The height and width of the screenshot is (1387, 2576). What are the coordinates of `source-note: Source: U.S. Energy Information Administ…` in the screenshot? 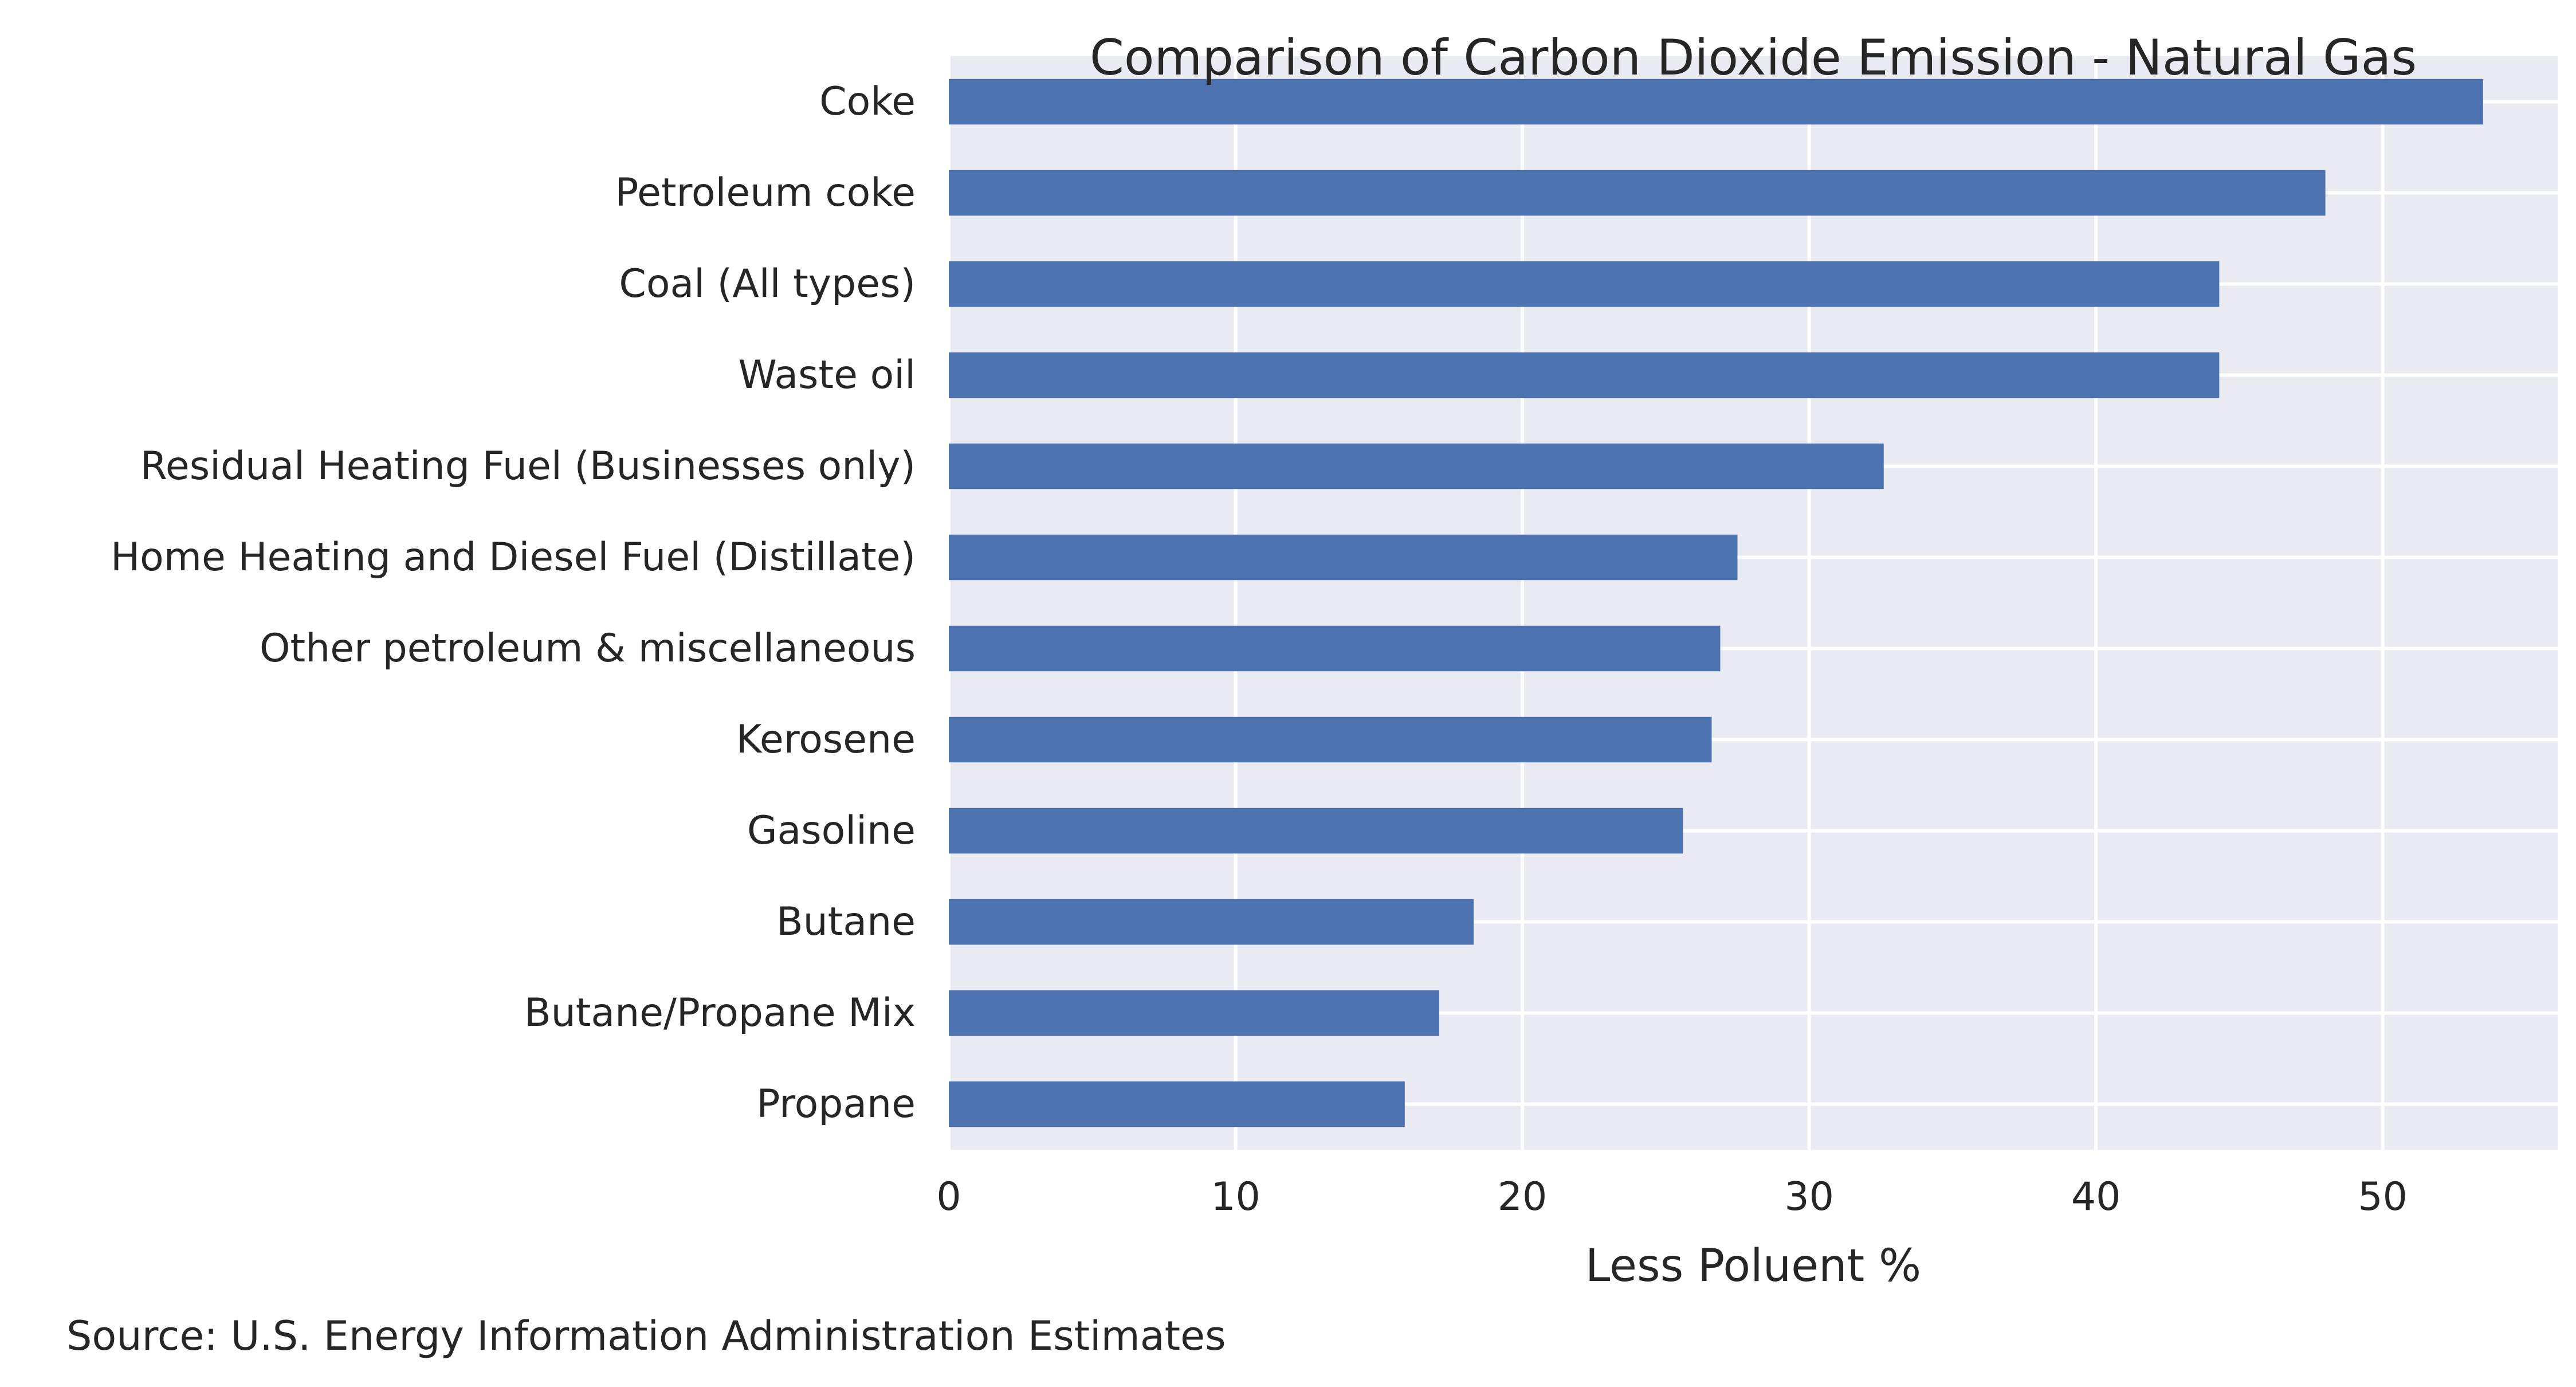 It's located at (646, 1335).